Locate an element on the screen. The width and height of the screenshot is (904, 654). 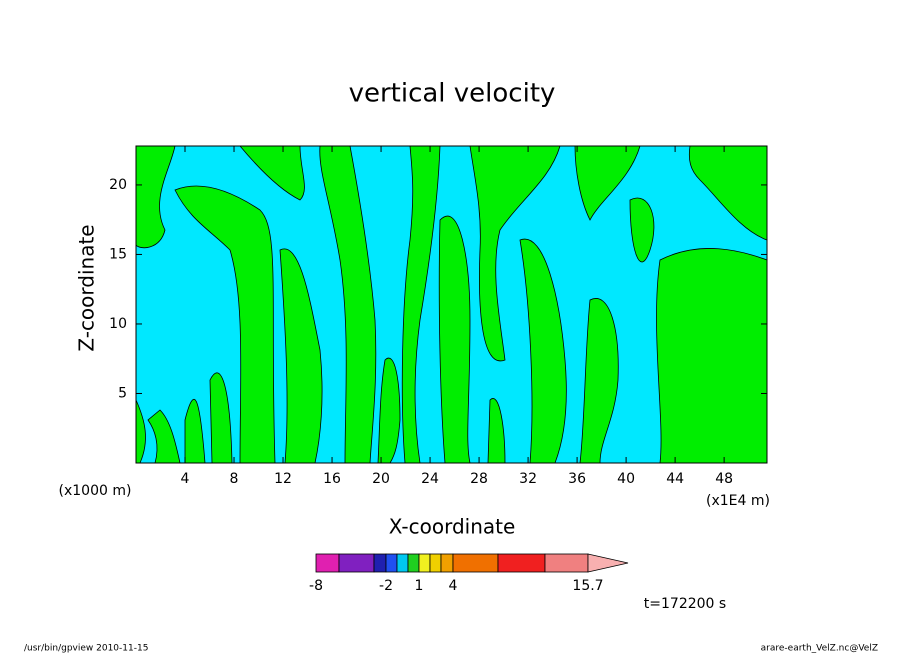
y-tick-label: 15 is located at coordinates (118, 254).